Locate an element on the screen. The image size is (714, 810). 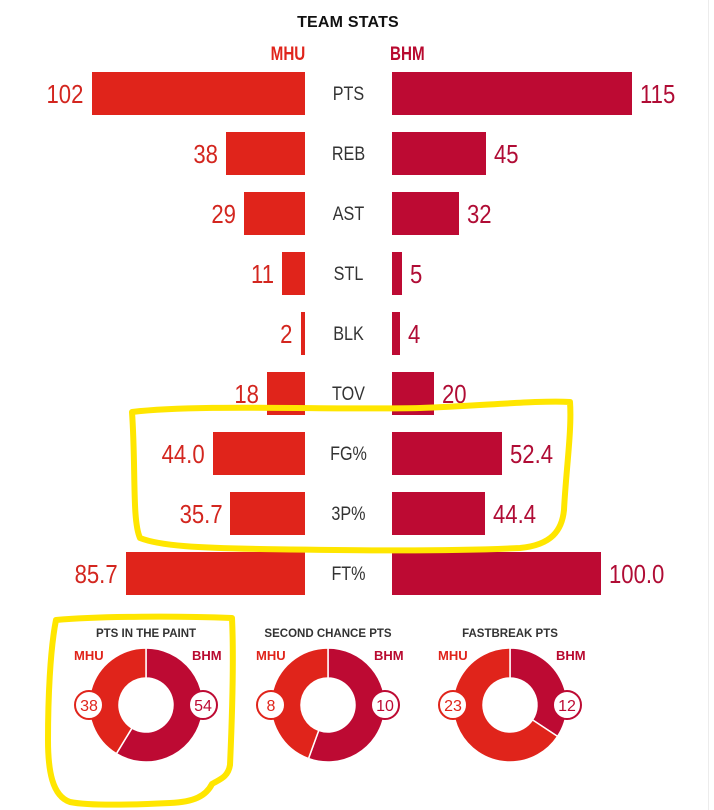
team-left-value: 38 is located at coordinates (205, 154).